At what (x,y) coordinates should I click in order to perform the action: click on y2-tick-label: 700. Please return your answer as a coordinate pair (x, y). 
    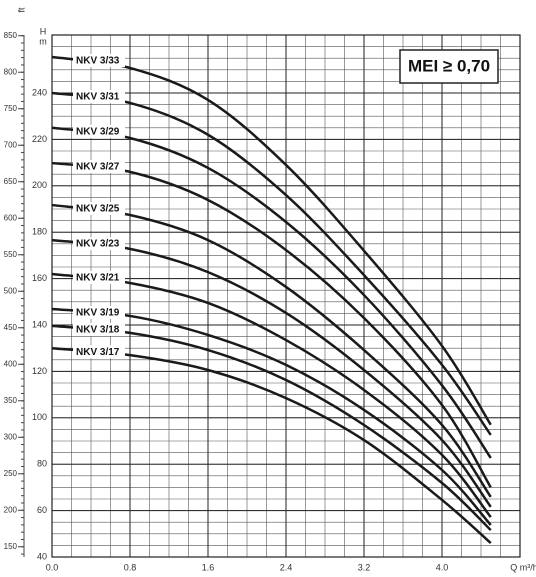
    Looking at the image, I should click on (11, 144).